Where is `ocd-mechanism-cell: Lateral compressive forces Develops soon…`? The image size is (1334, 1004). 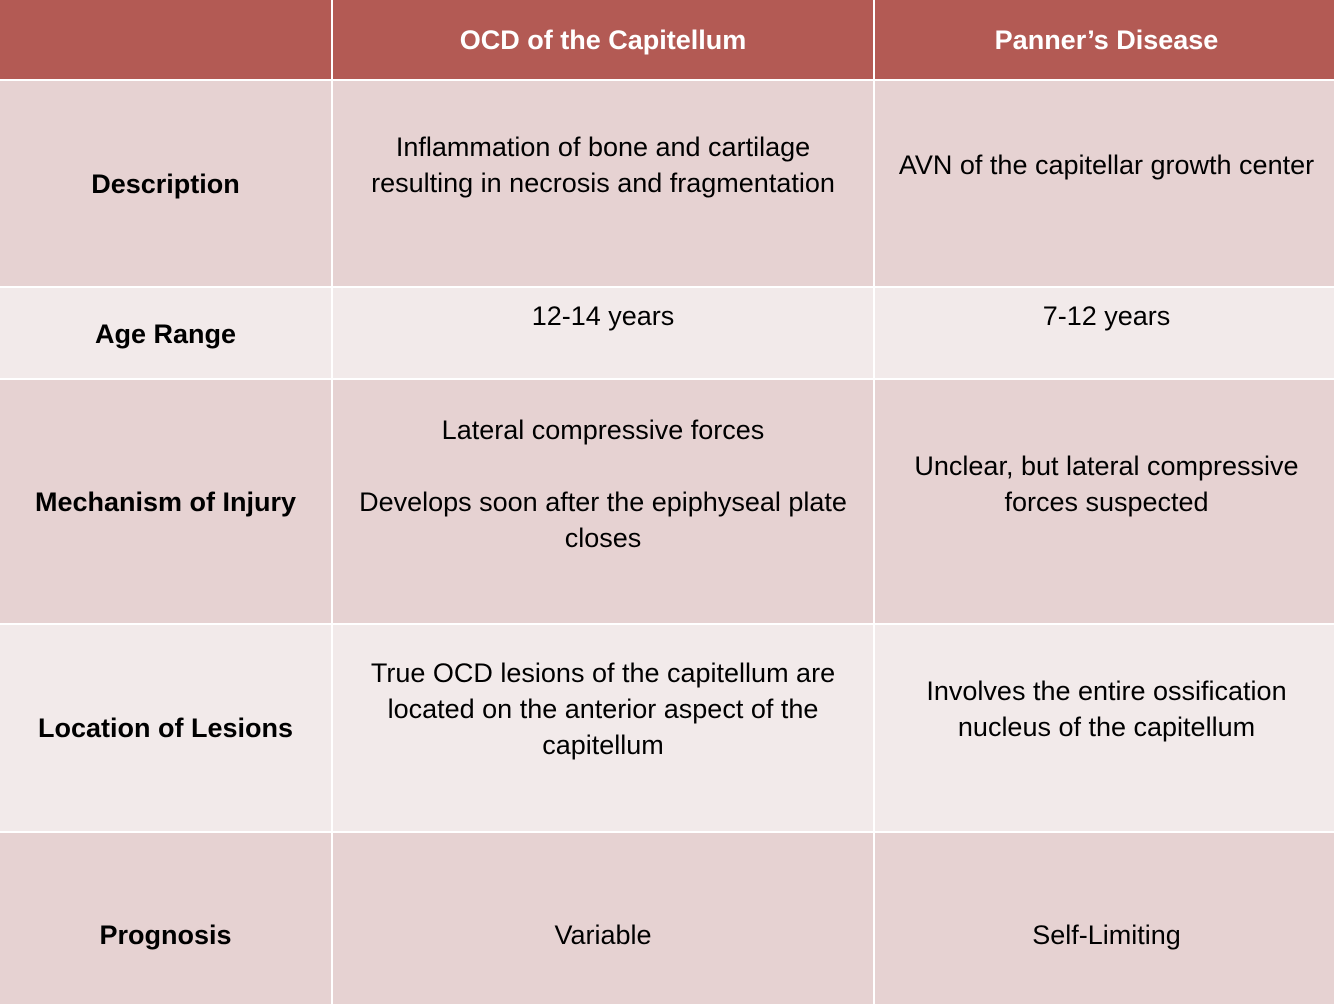 ocd-mechanism-cell: Lateral compressive forces Develops soon… is located at coordinates (603, 501).